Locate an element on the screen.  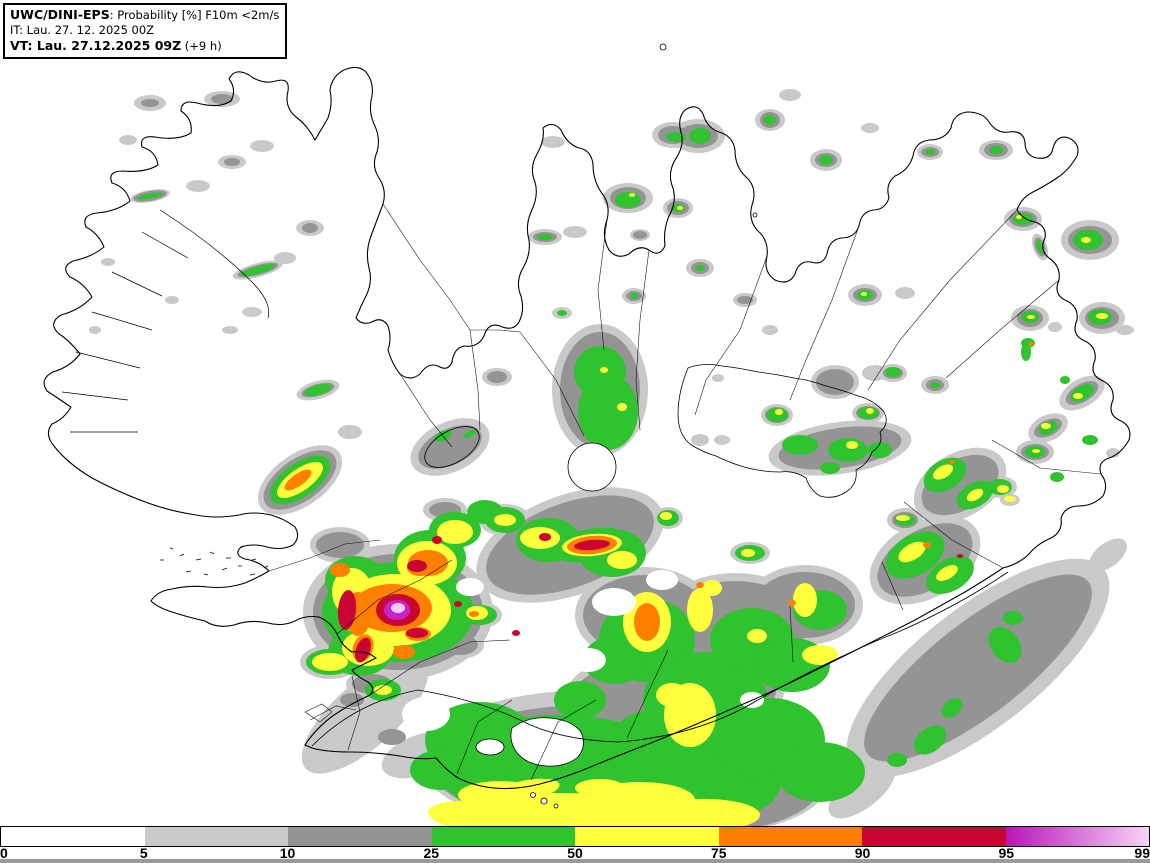
valid-time-line: VT: Lau. 27.12.2025 09Z (+9 h) is located at coordinates (144, 46).